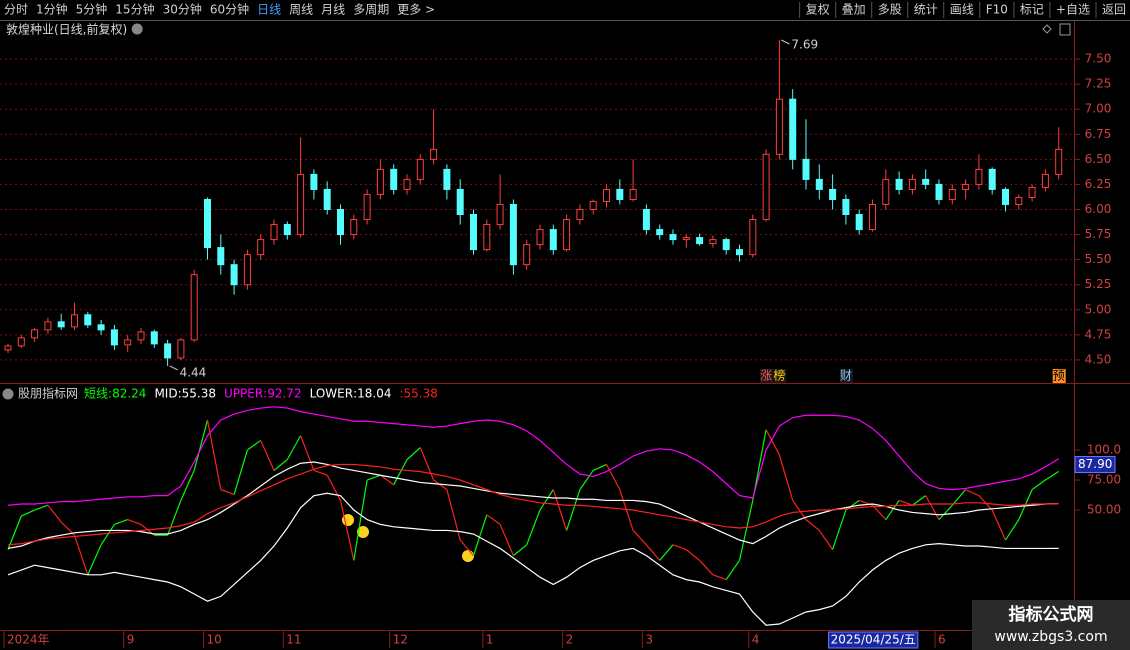 The image size is (1130, 650). What do you see at coordinates (193, 372) in the screenshot?
I see `low-label: 4.44` at bounding box center [193, 372].